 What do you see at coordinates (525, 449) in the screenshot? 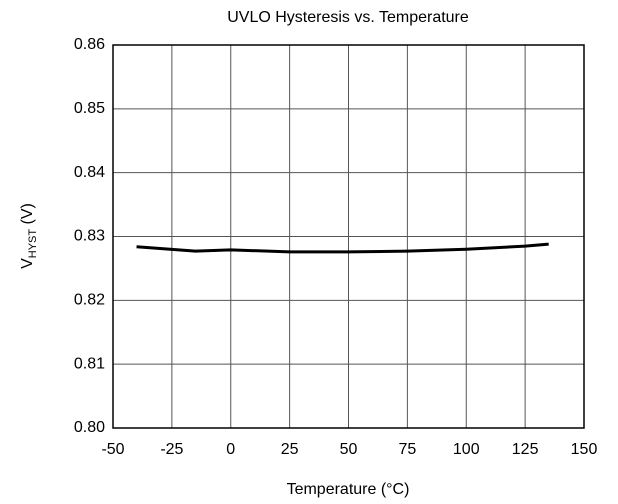
I see `x-tick-label: 125` at bounding box center [525, 449].